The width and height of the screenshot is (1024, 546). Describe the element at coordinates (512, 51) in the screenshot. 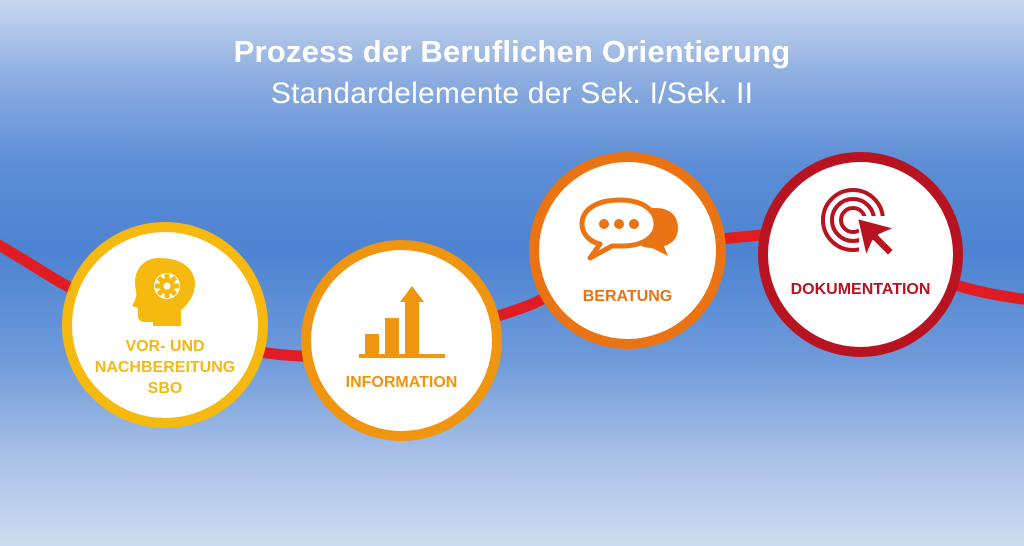

I see `diagram-title: Prozess der Beruflichen Orientierung` at that location.